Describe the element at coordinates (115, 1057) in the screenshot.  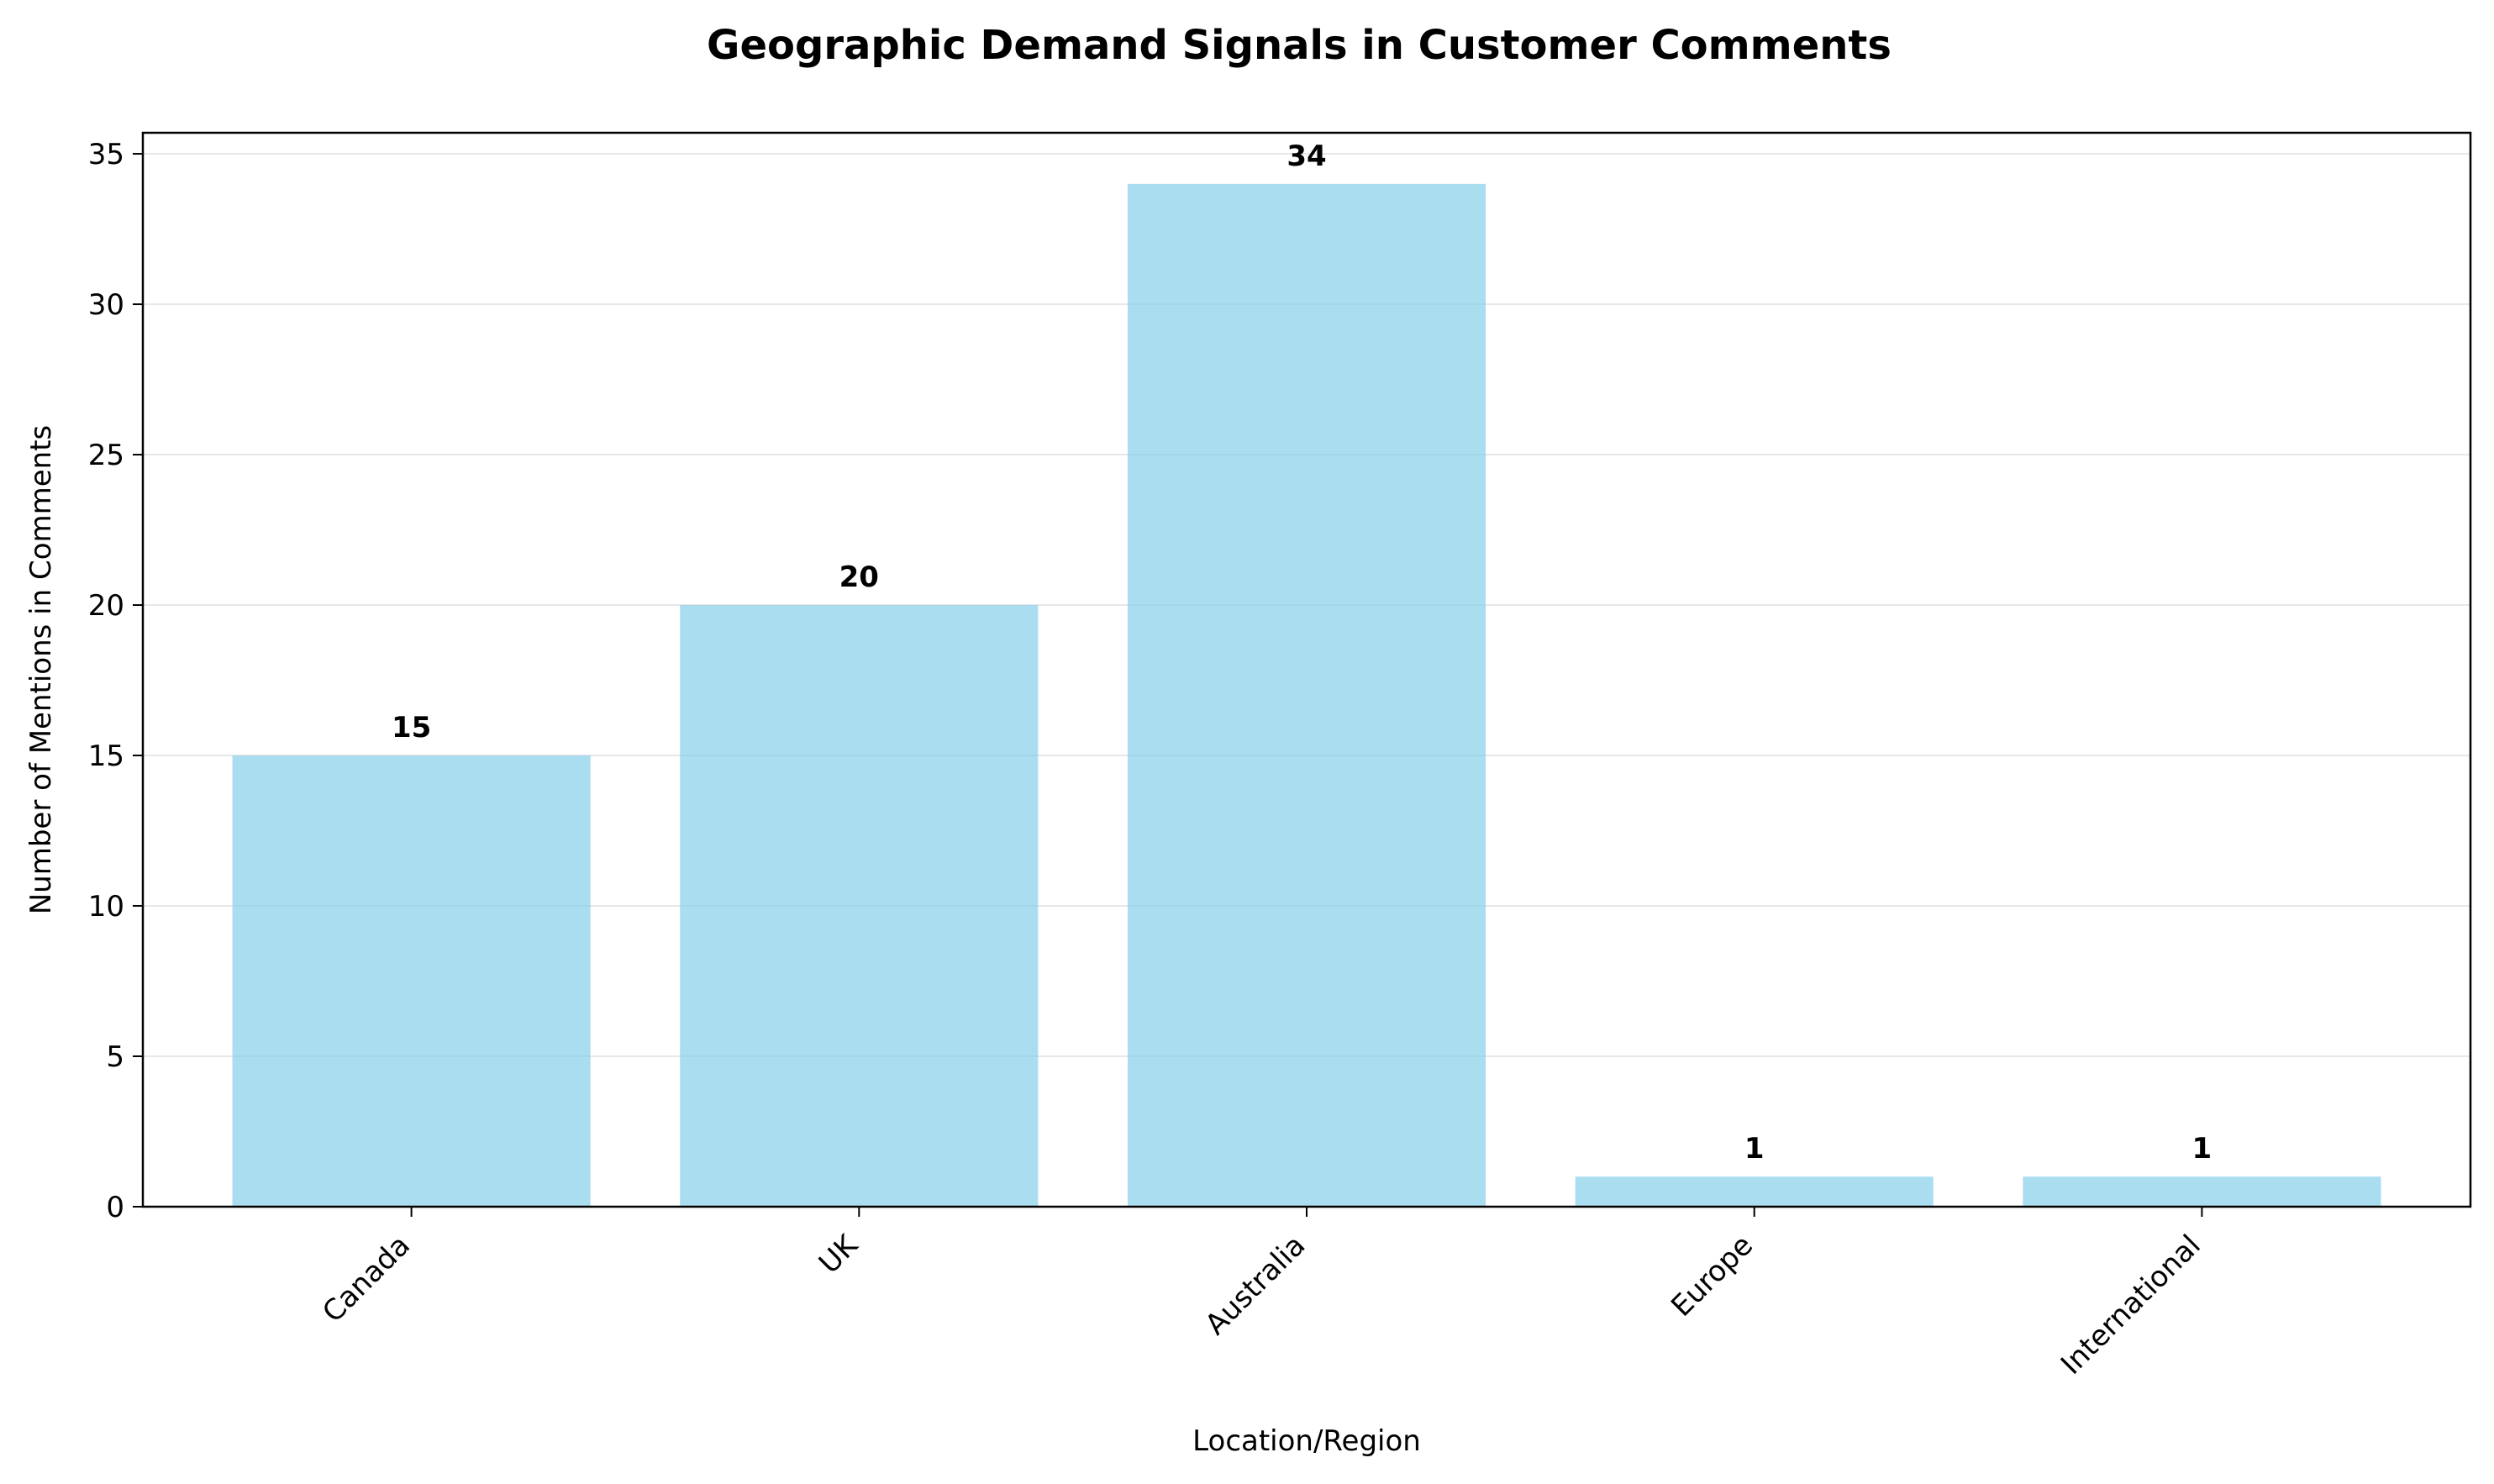
I see `y-tick-label: 5` at that location.